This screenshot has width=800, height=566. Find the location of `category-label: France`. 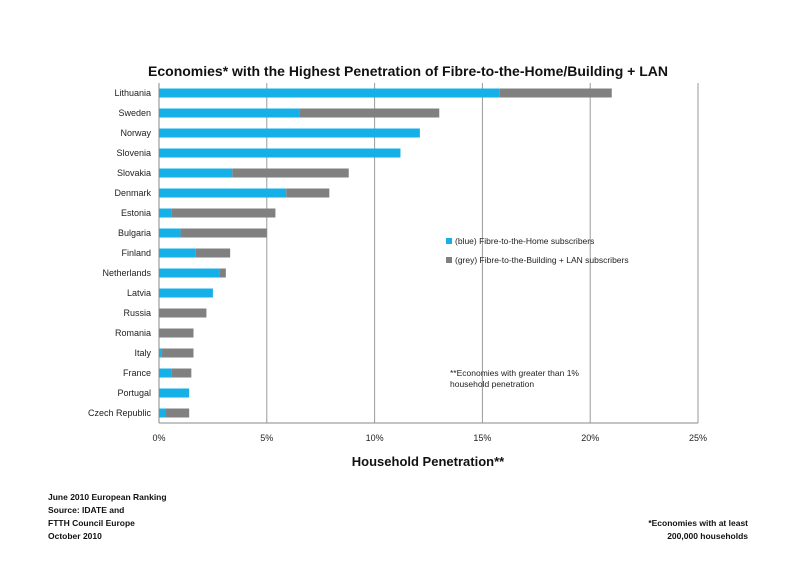

category-label: France is located at coordinates (137, 373).